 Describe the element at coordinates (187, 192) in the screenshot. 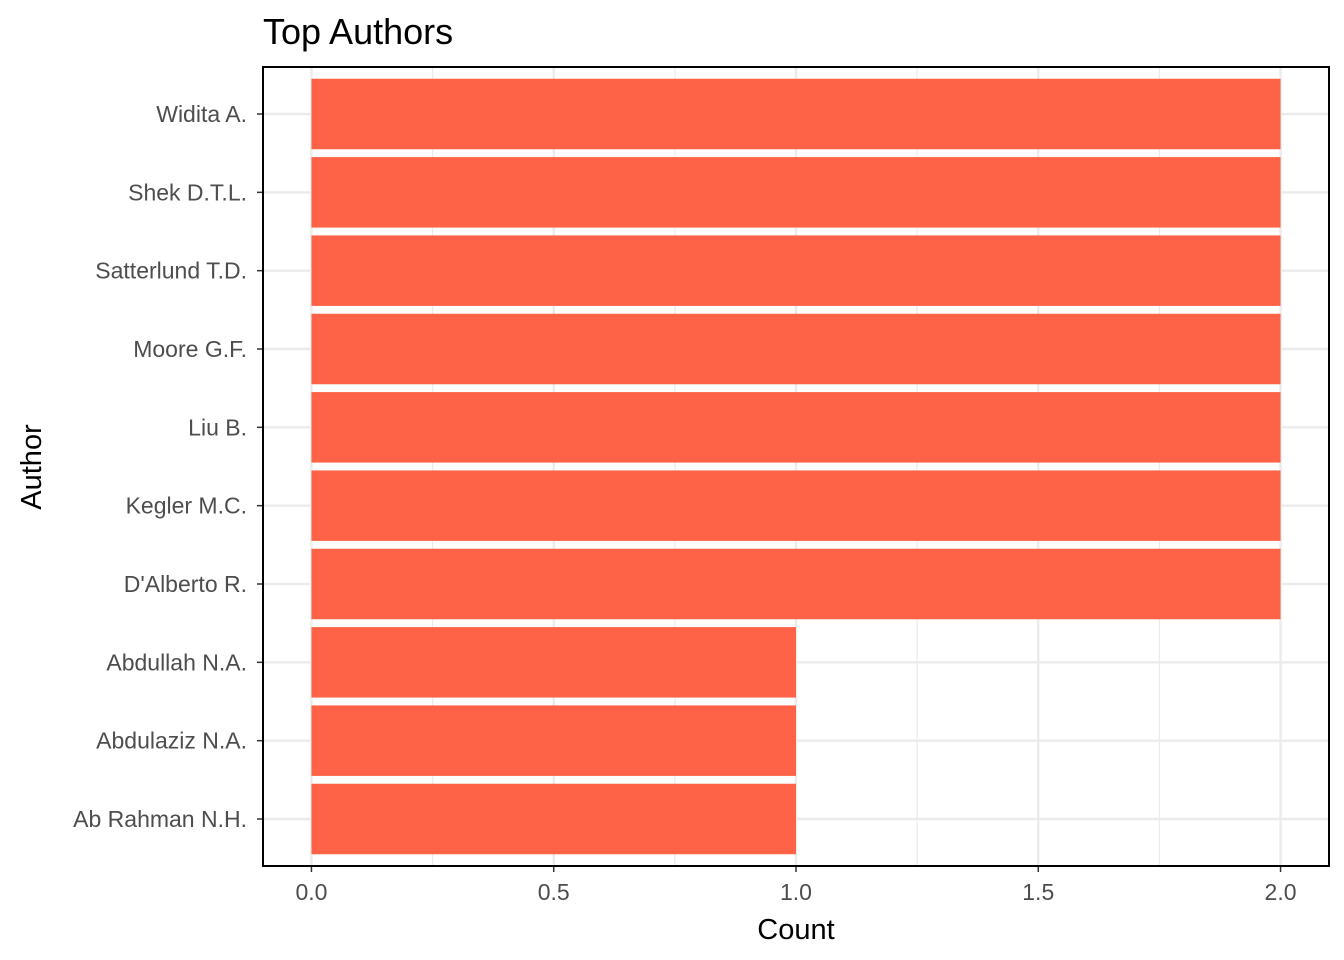

I see `y-tick-label: Shek D.T.L.` at that location.